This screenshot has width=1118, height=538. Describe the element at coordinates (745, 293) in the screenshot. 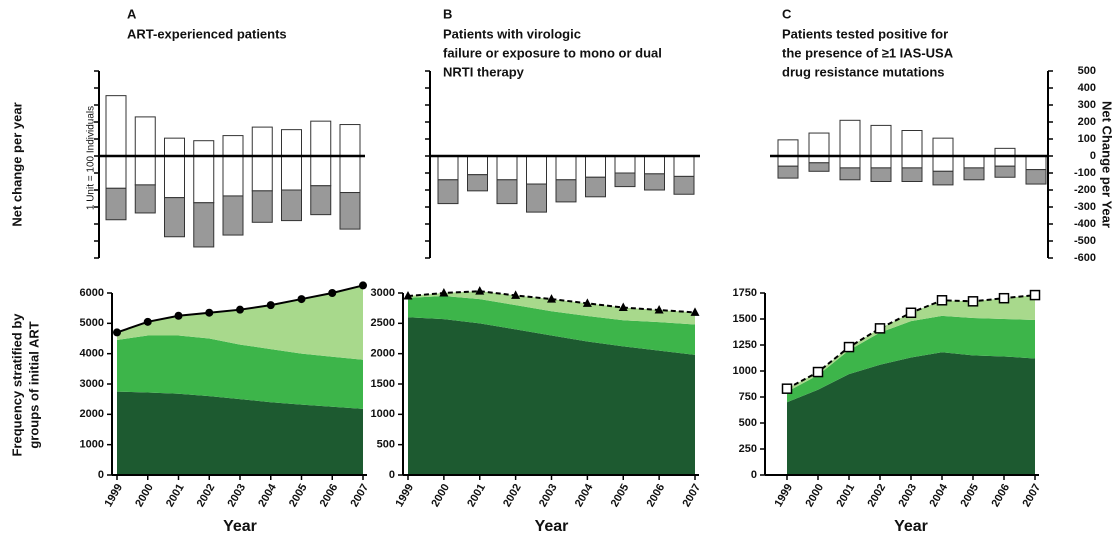

I see `y-tick-label: 1750` at that location.